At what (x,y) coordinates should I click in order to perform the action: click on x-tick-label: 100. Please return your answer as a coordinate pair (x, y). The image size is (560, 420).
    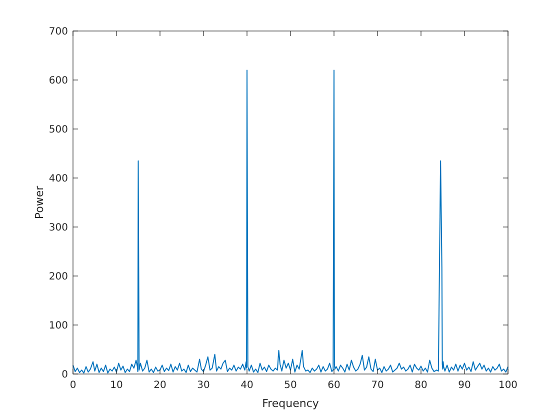
    Looking at the image, I should click on (508, 385).